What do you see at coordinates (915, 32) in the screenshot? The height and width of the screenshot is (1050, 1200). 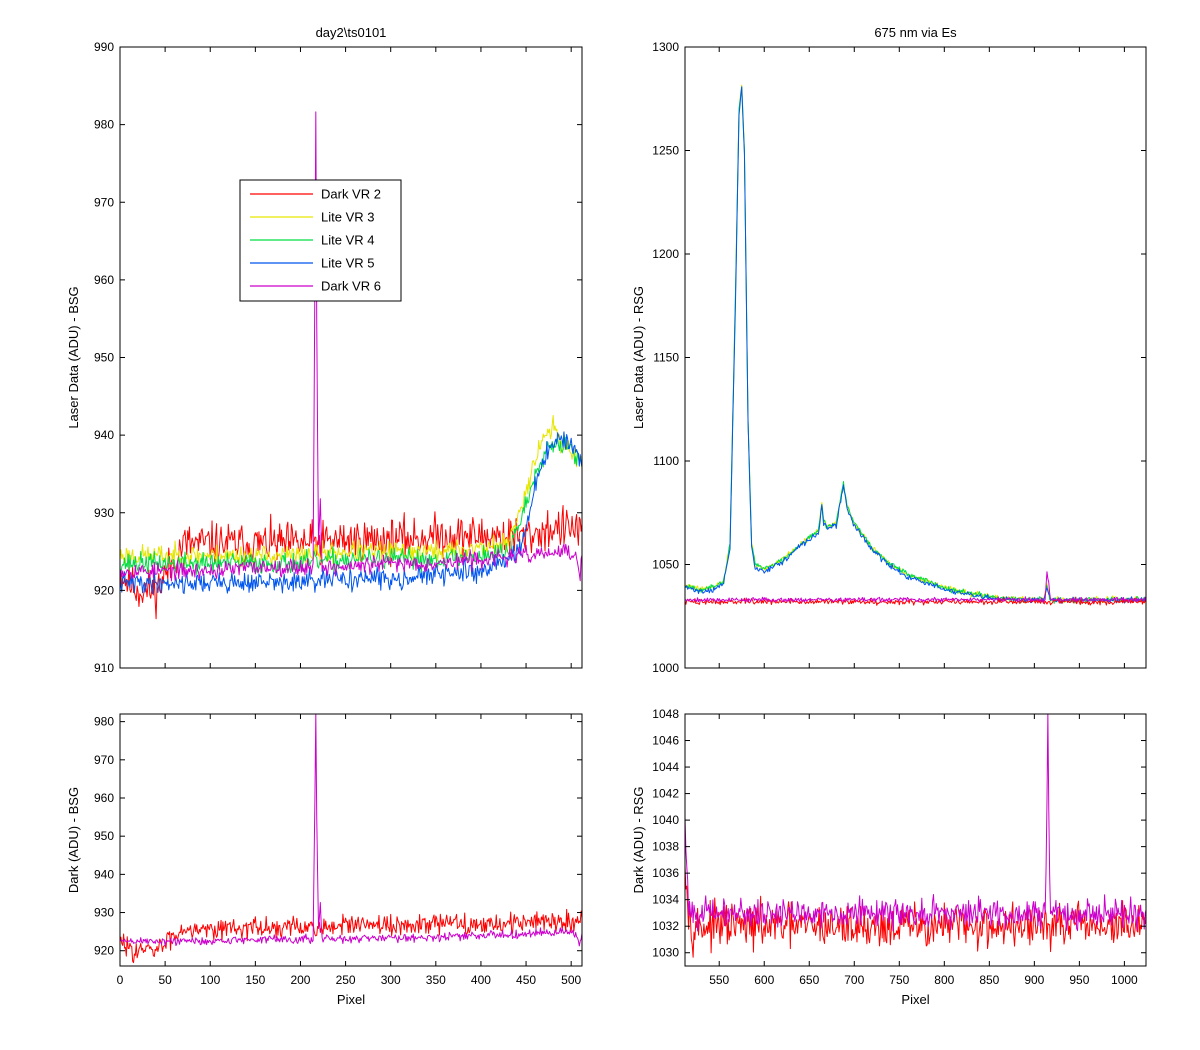 I see `chart-title: 675 nm via Es` at bounding box center [915, 32].